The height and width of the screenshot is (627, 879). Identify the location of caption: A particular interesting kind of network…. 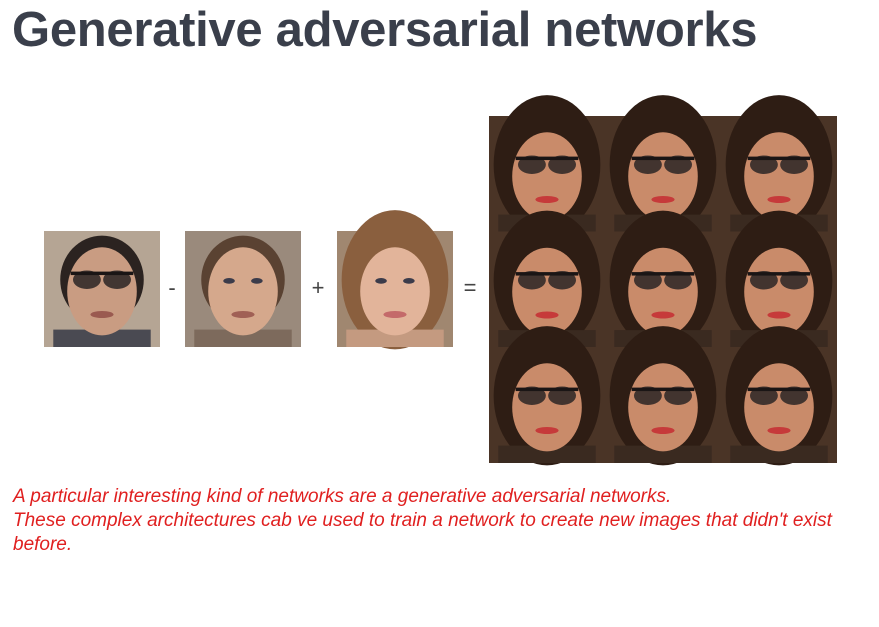
(428, 521).